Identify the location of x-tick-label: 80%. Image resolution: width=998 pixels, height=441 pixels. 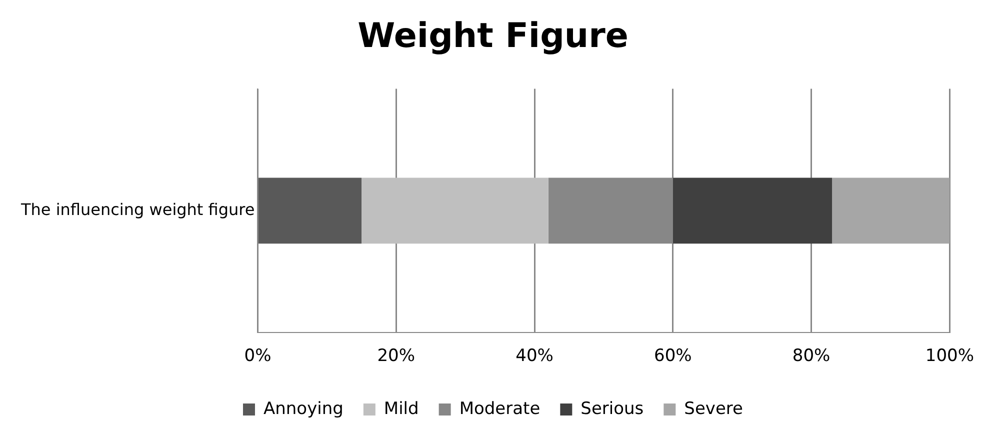
(811, 356).